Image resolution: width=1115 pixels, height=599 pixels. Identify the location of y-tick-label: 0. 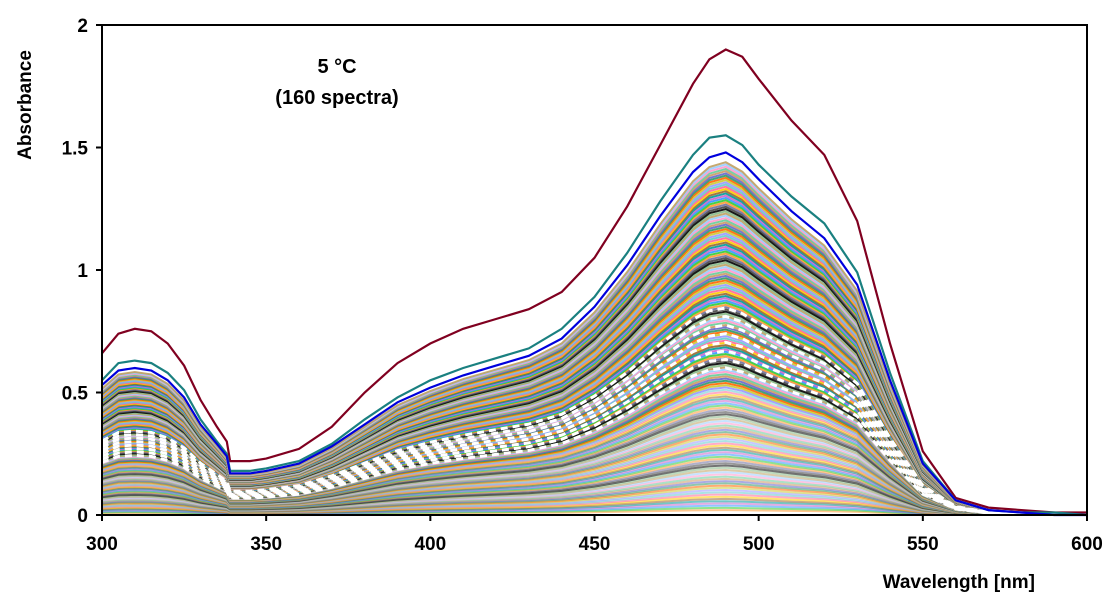
(82, 516).